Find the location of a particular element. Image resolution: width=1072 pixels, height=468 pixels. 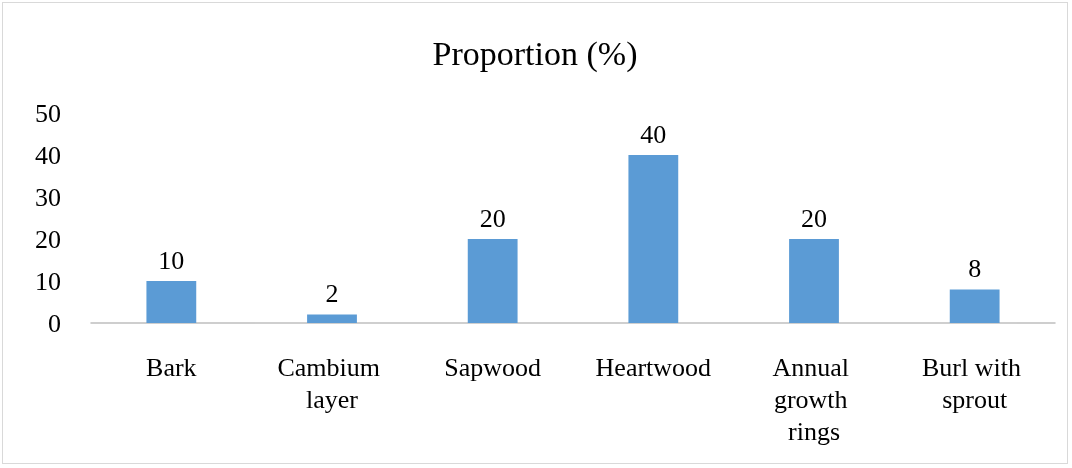

y-tick-label: 50 is located at coordinates (48, 113).